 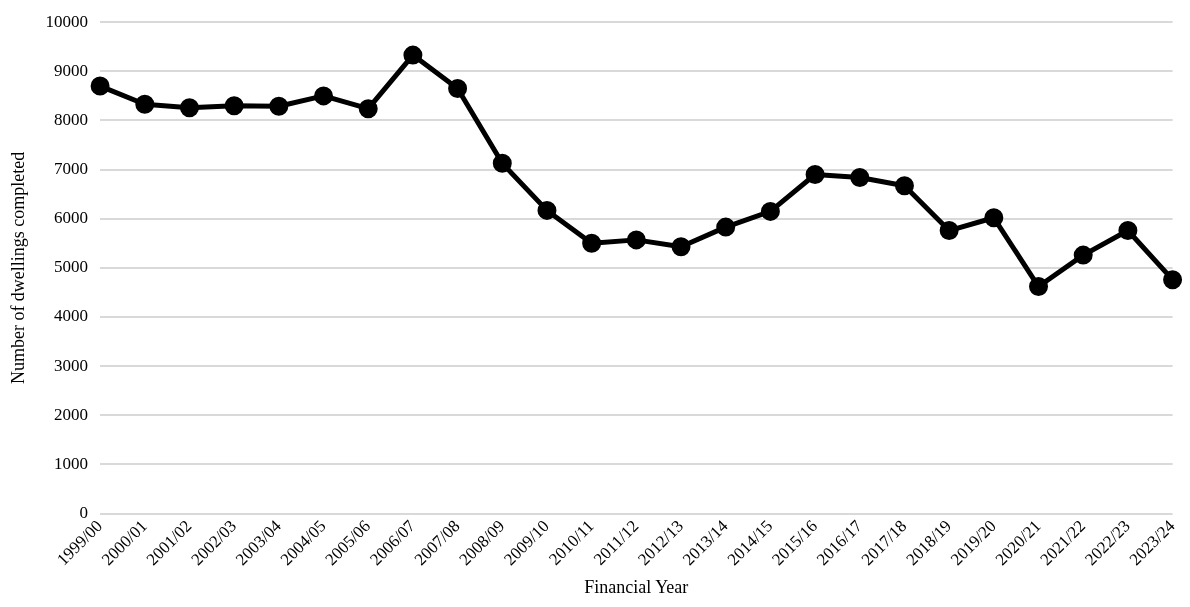 I want to click on y-tick-label: 6000, so click(x=71, y=218).